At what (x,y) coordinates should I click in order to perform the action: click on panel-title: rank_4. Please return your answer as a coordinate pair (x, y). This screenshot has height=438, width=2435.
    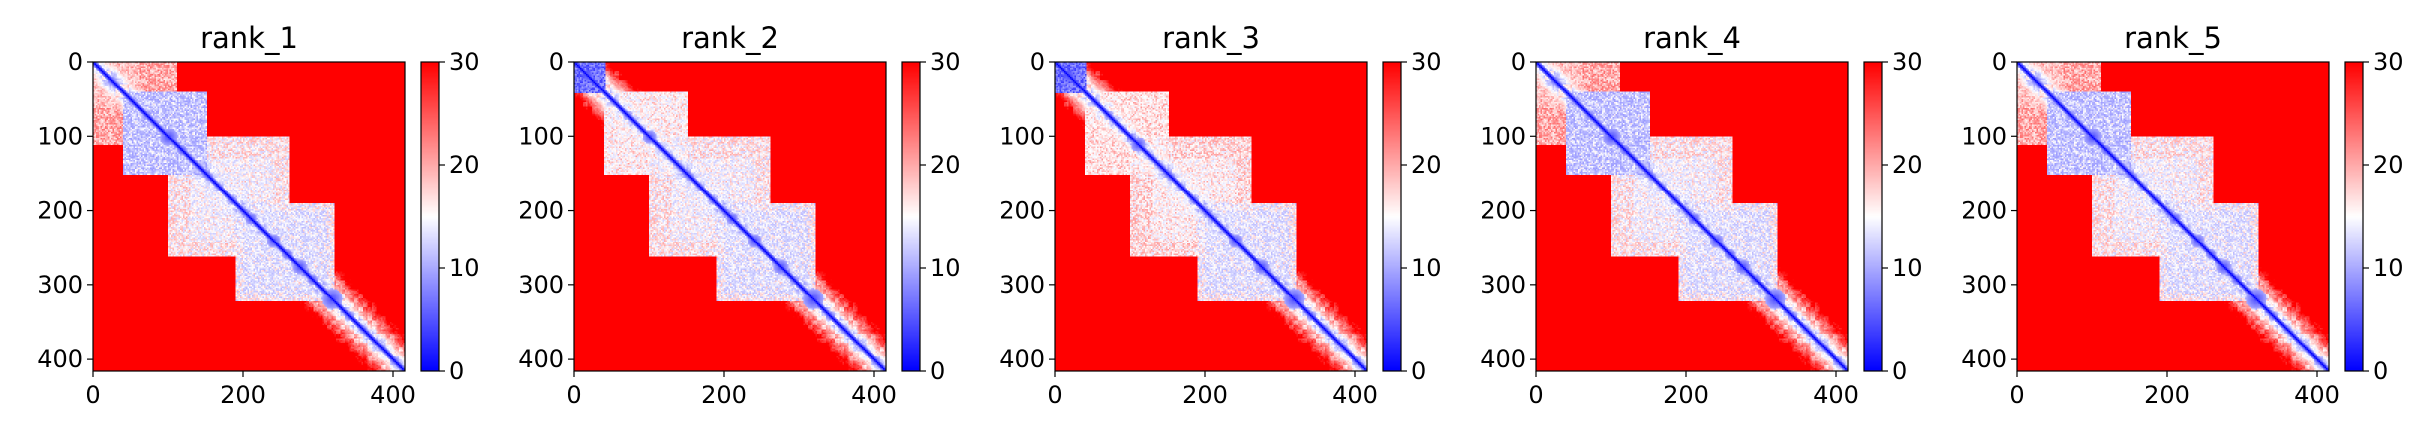
    Looking at the image, I should click on (1692, 38).